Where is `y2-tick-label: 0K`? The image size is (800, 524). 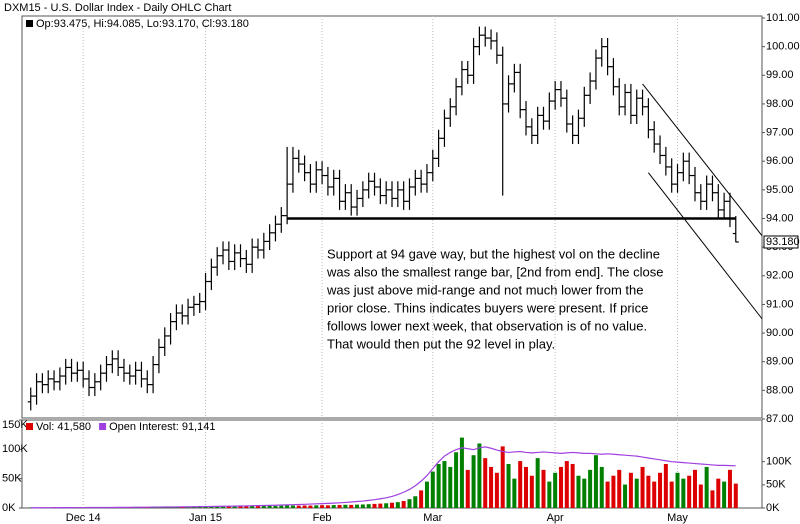
y2-tick-label: 0K is located at coordinates (773, 508).